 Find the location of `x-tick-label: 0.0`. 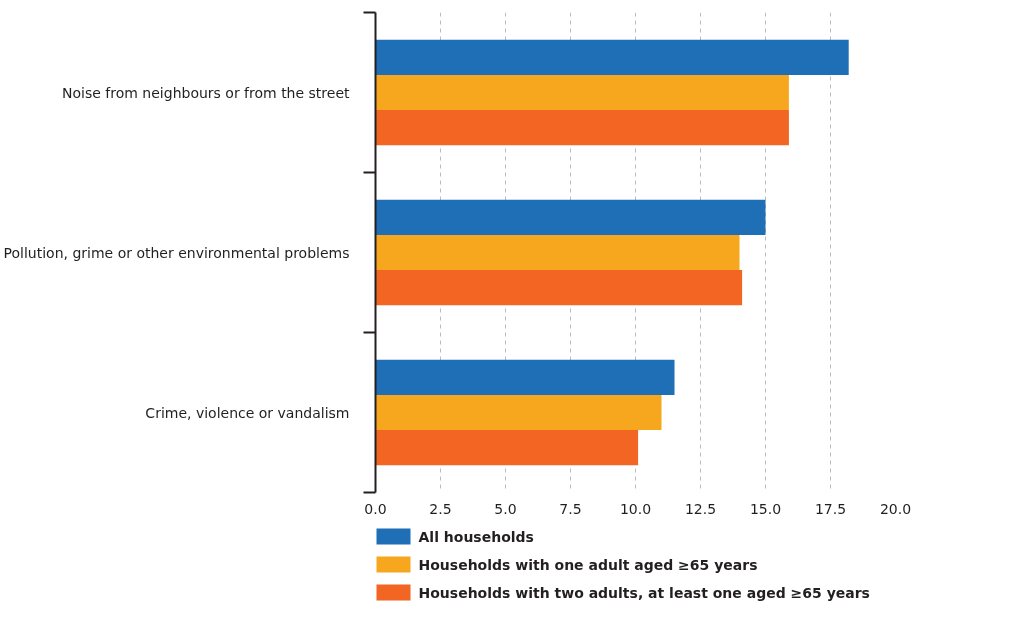

x-tick-label: 0.0 is located at coordinates (375, 508).